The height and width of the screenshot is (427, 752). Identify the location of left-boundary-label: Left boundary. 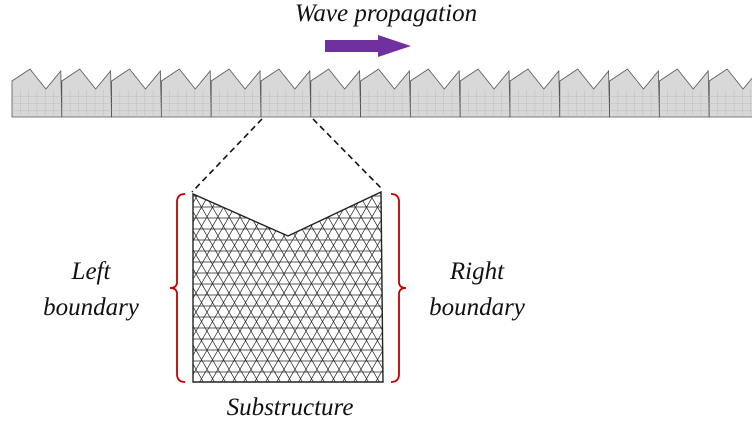
(91, 290).